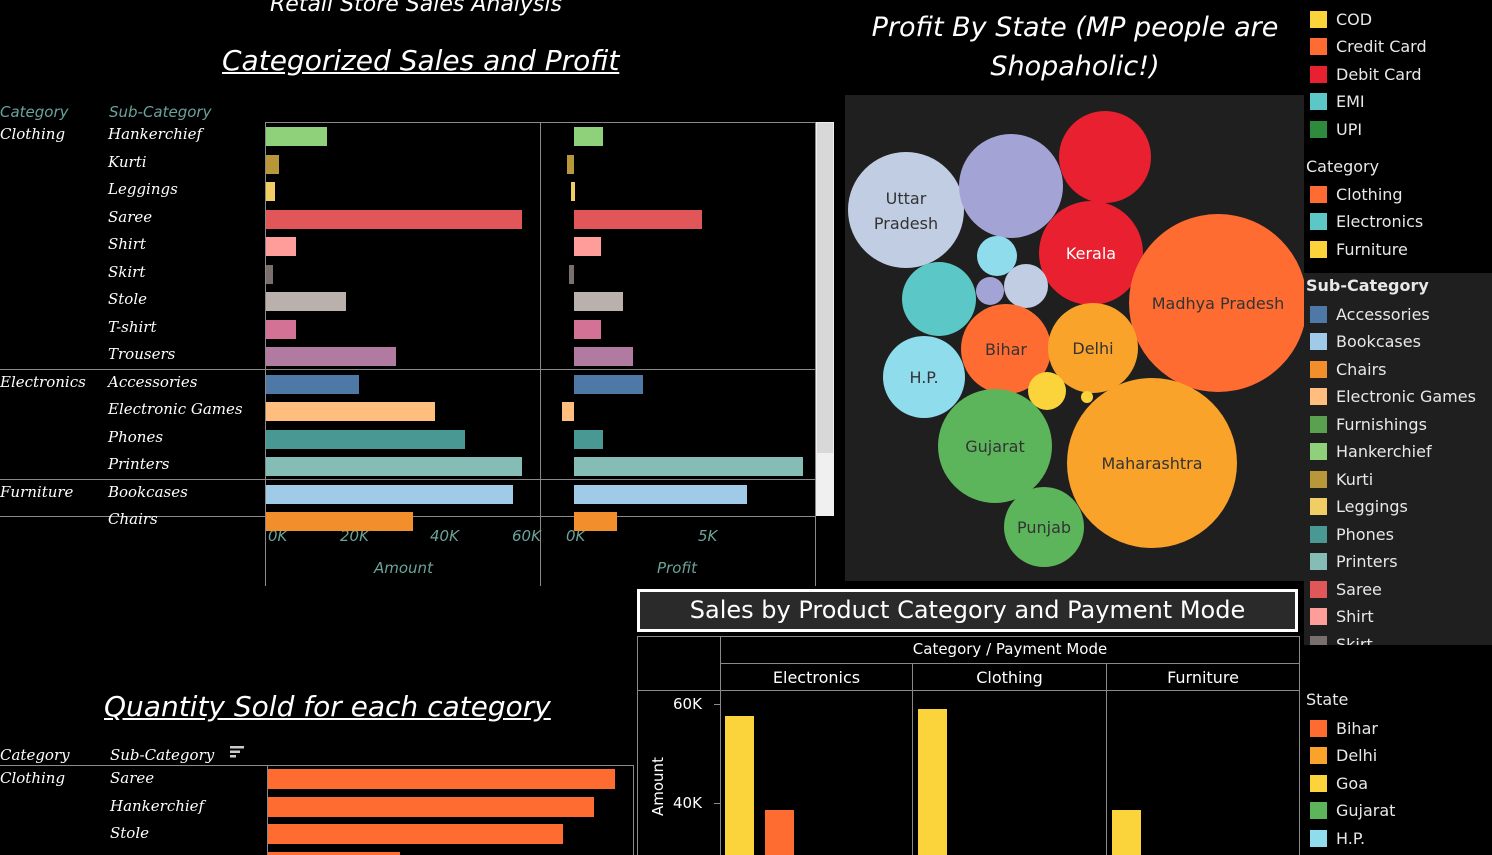 Image resolution: width=1492 pixels, height=855 pixels. Describe the element at coordinates (1393, 397) in the screenshot. I see `legend-item: Electronic Games` at that location.